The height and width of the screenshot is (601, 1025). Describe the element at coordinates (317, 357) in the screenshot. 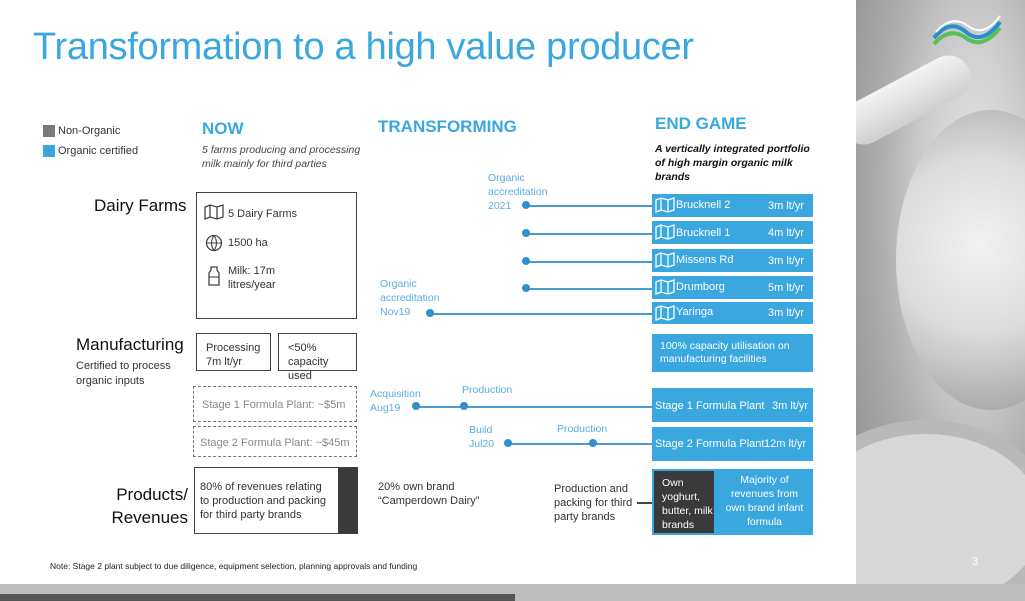

I see `now-capacity-box: <50% capacity used` at that location.